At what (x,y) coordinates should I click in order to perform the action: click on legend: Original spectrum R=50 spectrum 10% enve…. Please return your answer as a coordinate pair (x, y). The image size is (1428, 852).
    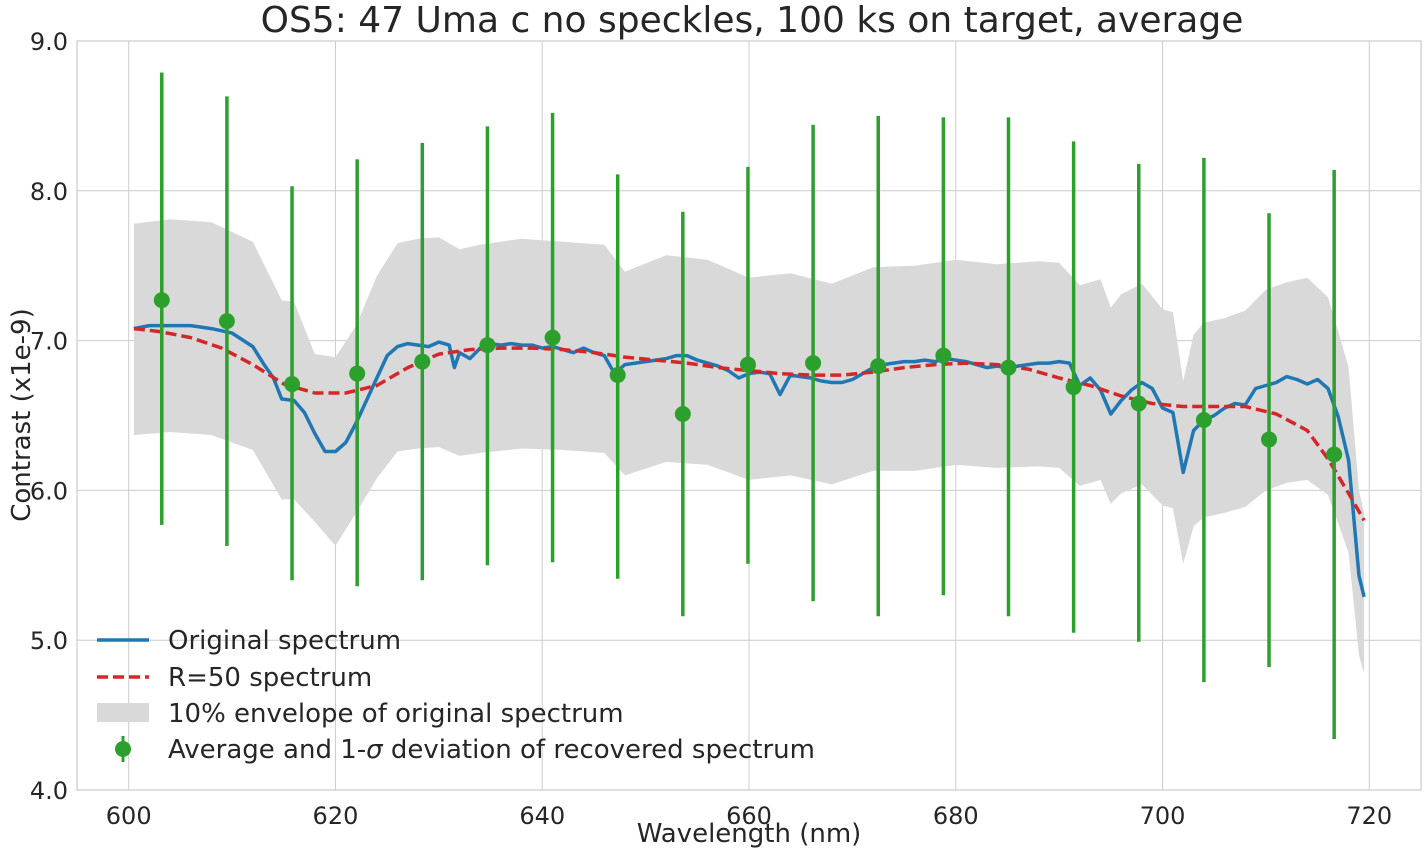
    Looking at the image, I should click on (456, 695).